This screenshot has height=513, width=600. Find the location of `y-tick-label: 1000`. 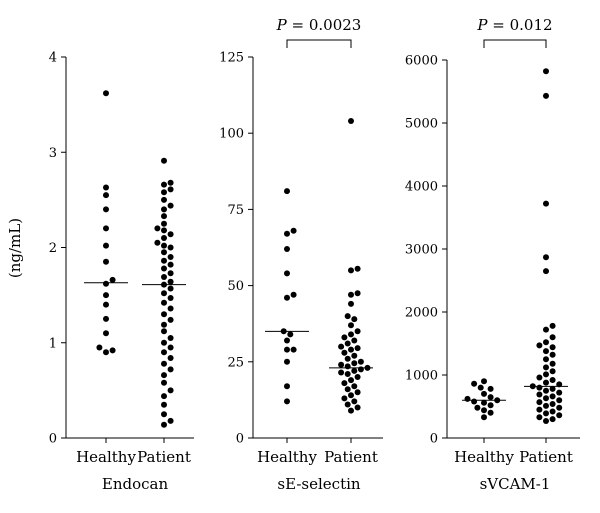

y-tick-label: 1000 is located at coordinates (421, 376).